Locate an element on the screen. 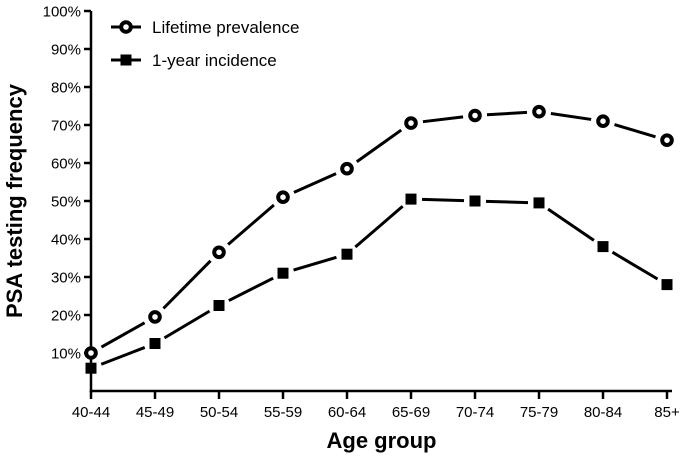 Image resolution: width=685 pixels, height=457 pixels. y-tick-label: 40% is located at coordinates (66, 239).